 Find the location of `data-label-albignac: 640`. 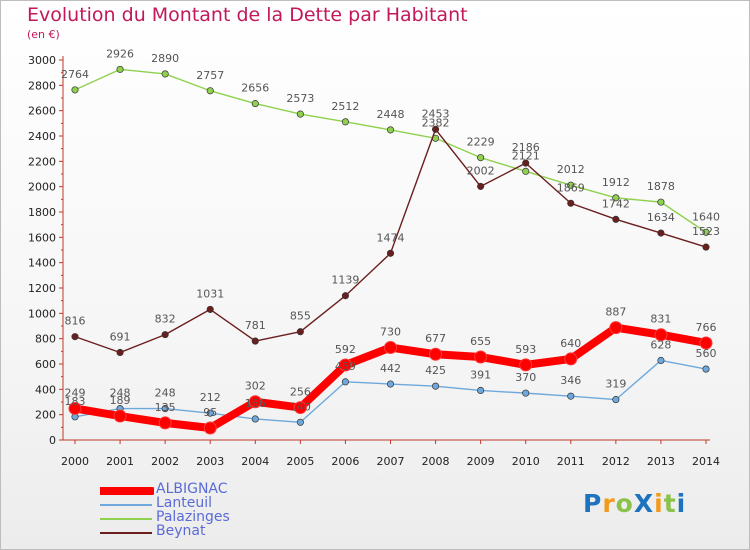

data-label-albignac: 640 is located at coordinates (570, 343).